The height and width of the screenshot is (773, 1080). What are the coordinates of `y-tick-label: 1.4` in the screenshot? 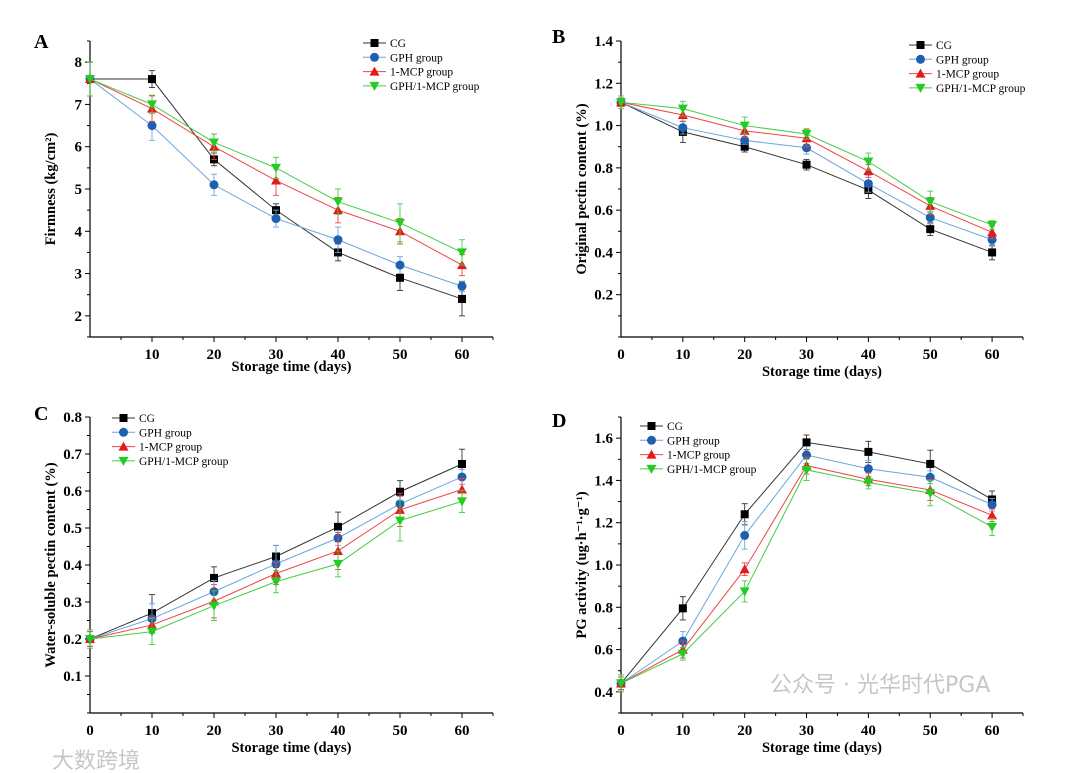 It's located at (603, 42).